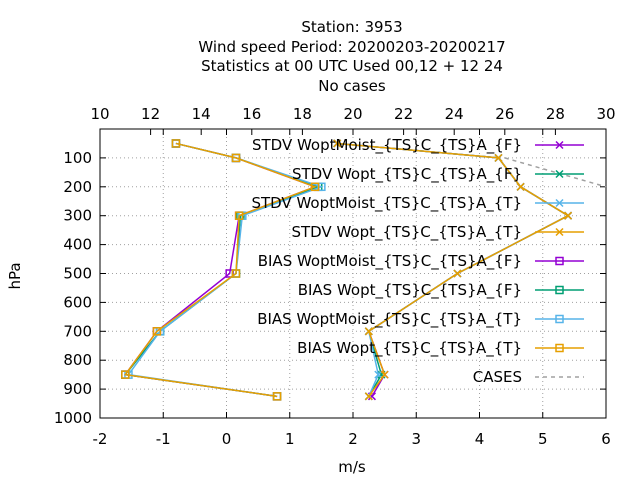  What do you see at coordinates (100, 439) in the screenshot?
I see `x-tick-label: -2` at bounding box center [100, 439].